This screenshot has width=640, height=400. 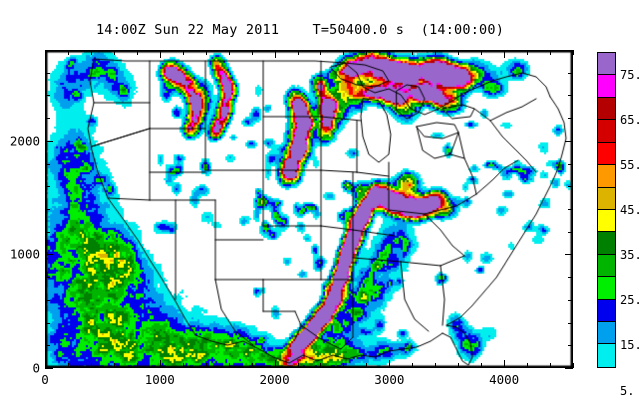 I want to click on colorbar-tick-label: 25., so click(x=630, y=300).